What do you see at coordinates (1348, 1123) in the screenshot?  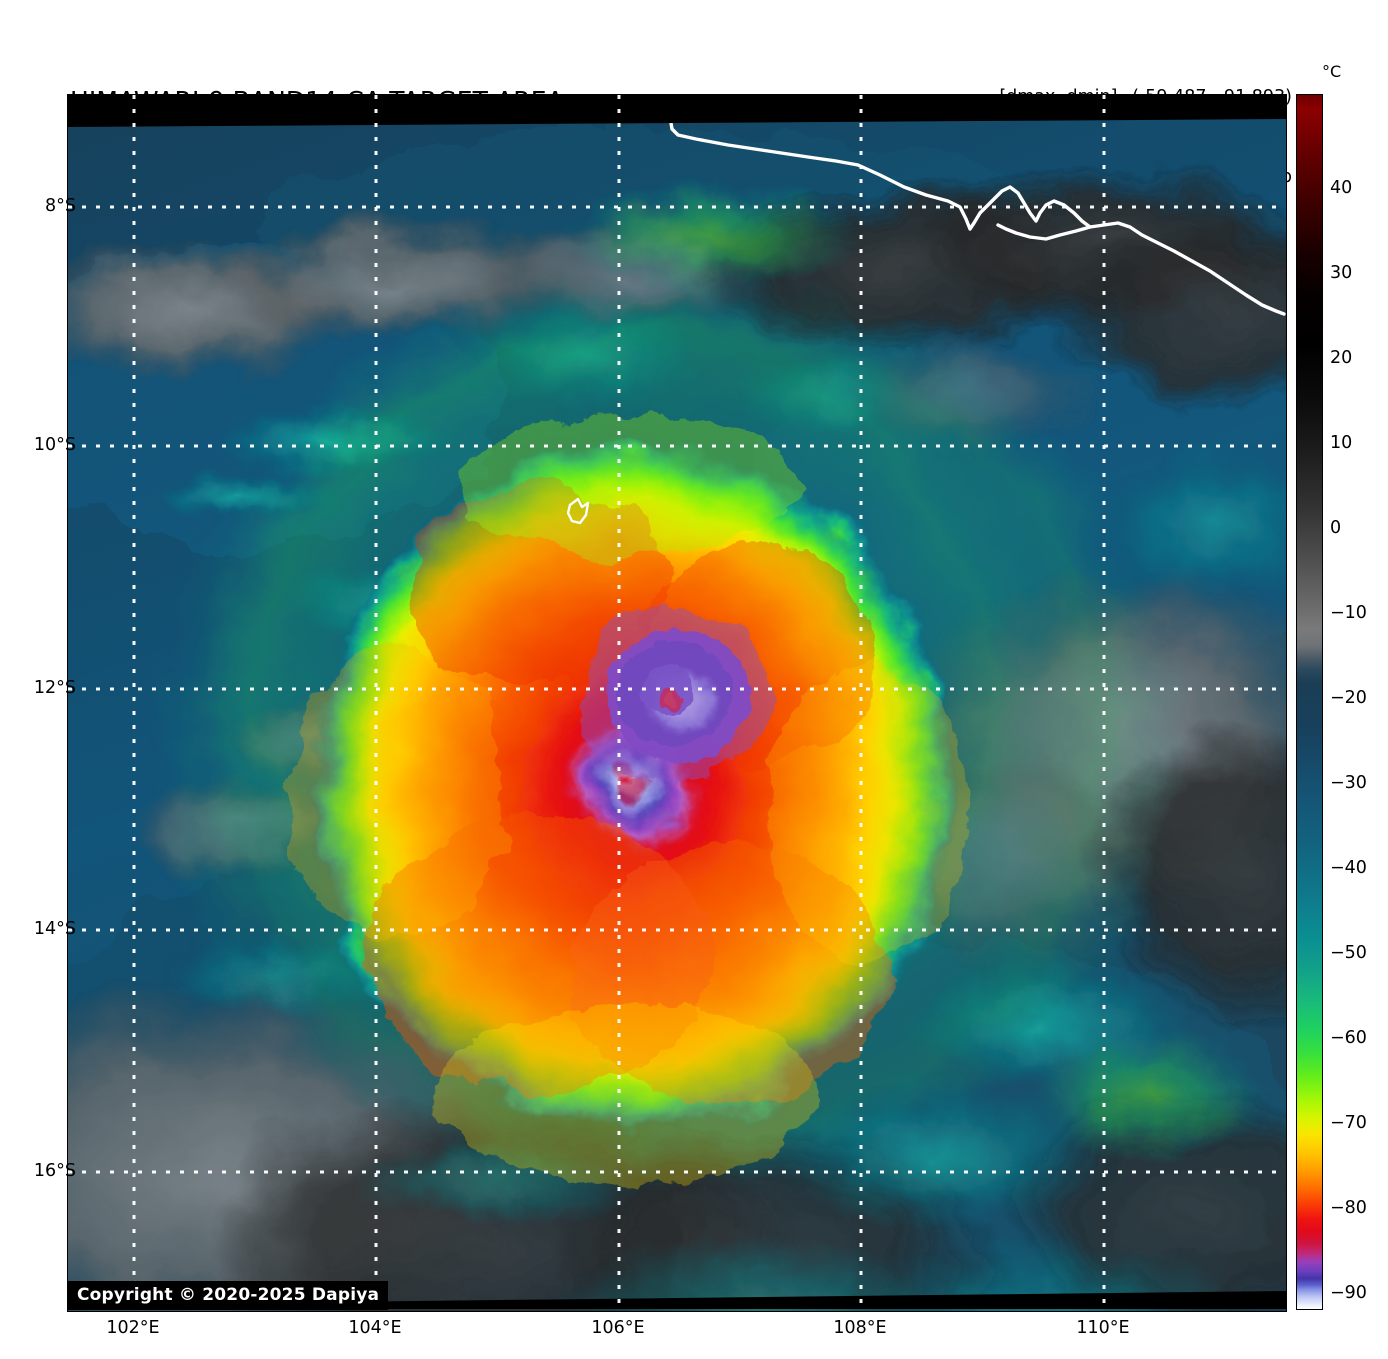 I see `colorbar-tick-label: −70` at bounding box center [1348, 1123].